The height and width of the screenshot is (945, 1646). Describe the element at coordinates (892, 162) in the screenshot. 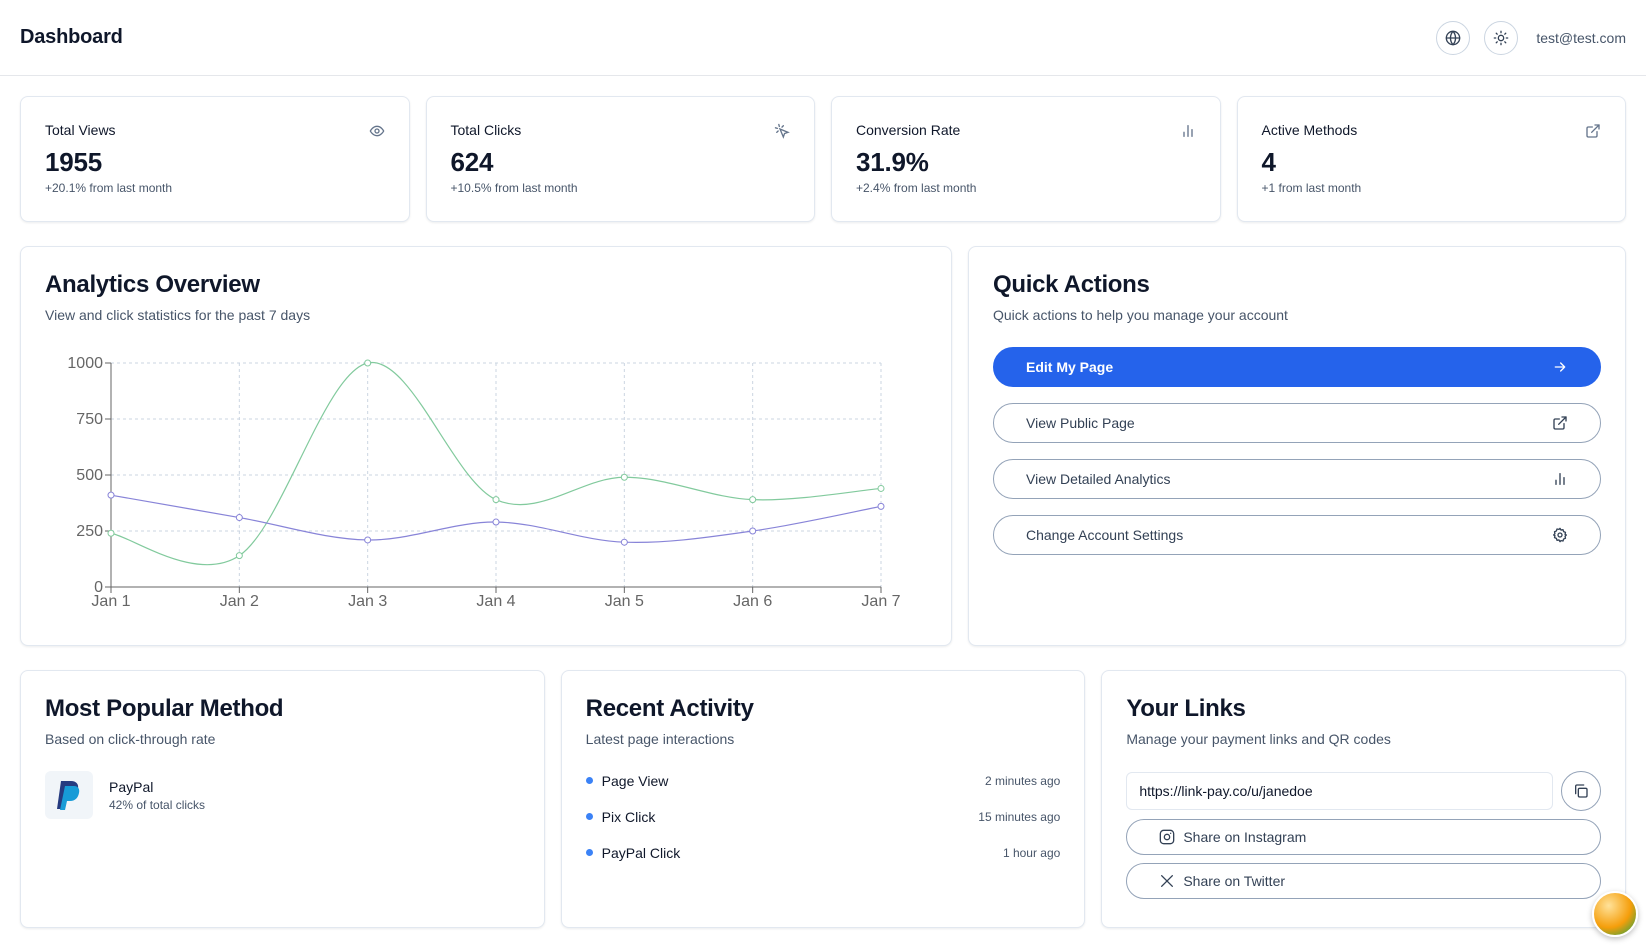

I see `stat-value: 31.9%` at that location.